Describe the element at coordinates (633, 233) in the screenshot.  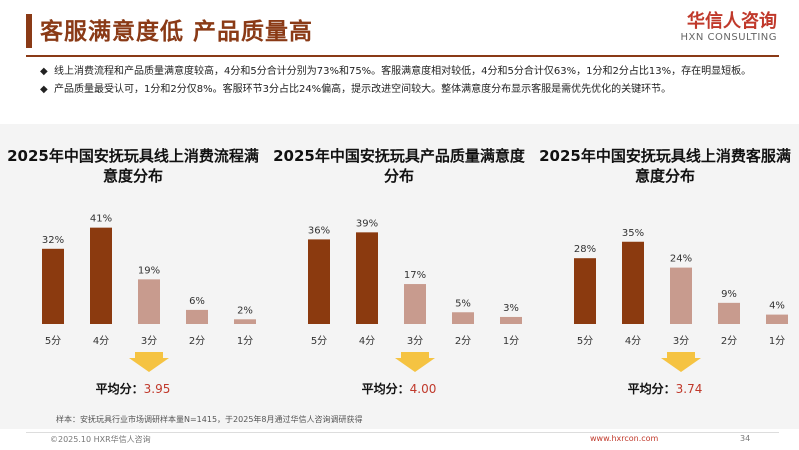
I see `value-label: 35%` at that location.